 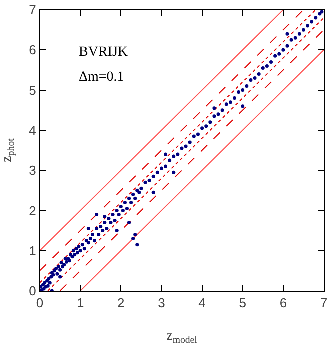 I want to click on x-tick-label: 2, so click(x=121, y=303).